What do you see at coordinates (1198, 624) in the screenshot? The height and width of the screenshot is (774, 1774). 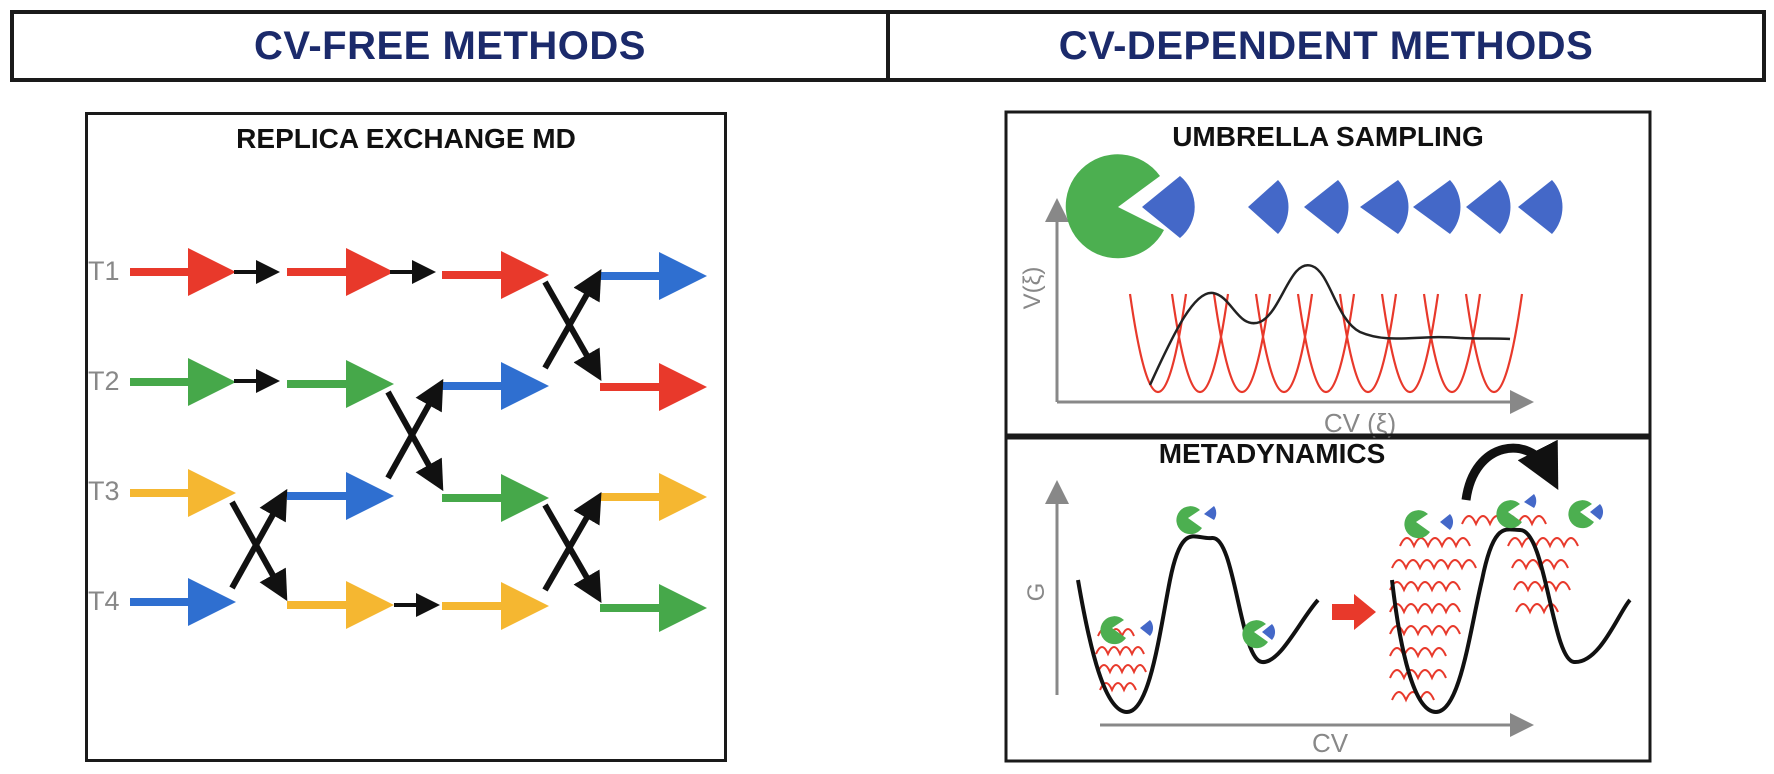 I see `meta-left-landscape` at bounding box center [1198, 624].